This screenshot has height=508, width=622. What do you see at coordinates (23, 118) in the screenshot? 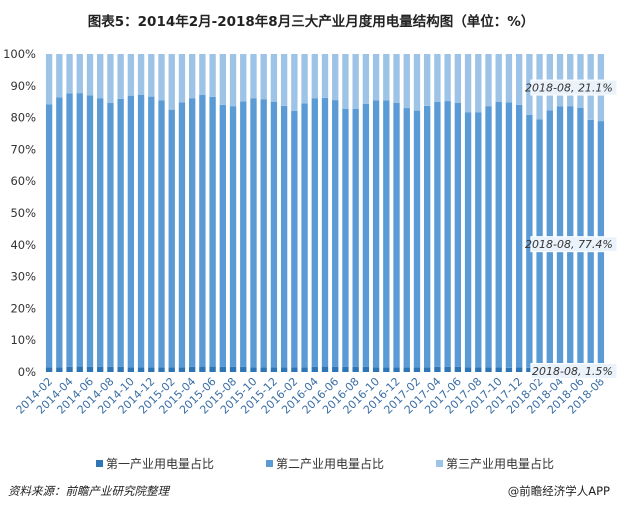
I see `y-tick-label: 80%` at bounding box center [23, 118].